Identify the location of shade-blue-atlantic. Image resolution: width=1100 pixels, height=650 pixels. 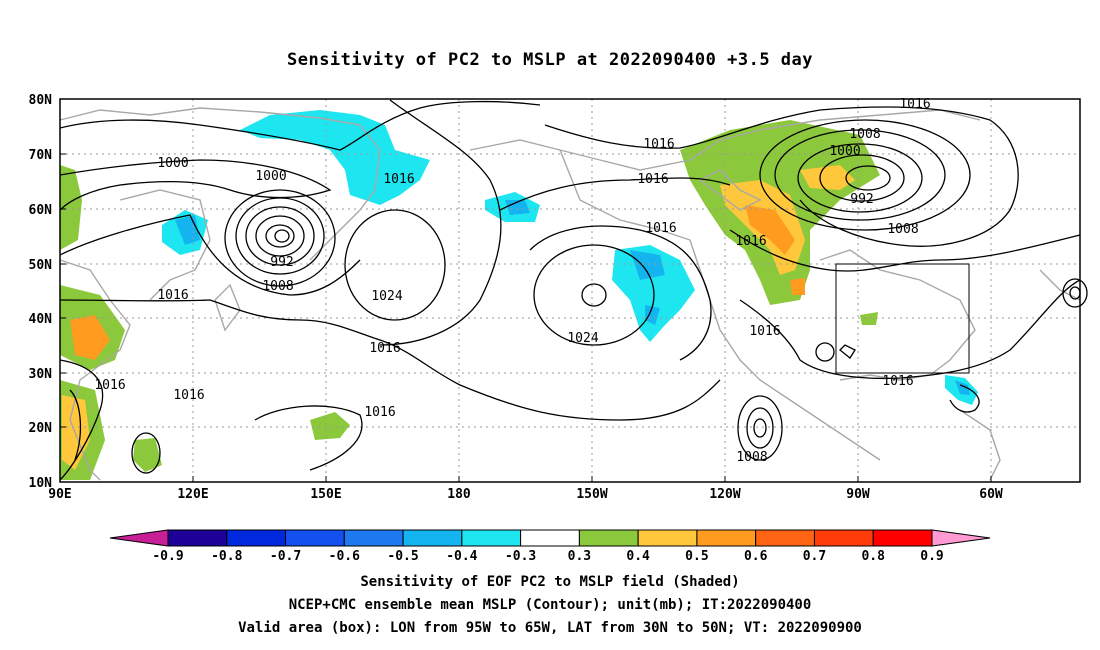
(962, 387).